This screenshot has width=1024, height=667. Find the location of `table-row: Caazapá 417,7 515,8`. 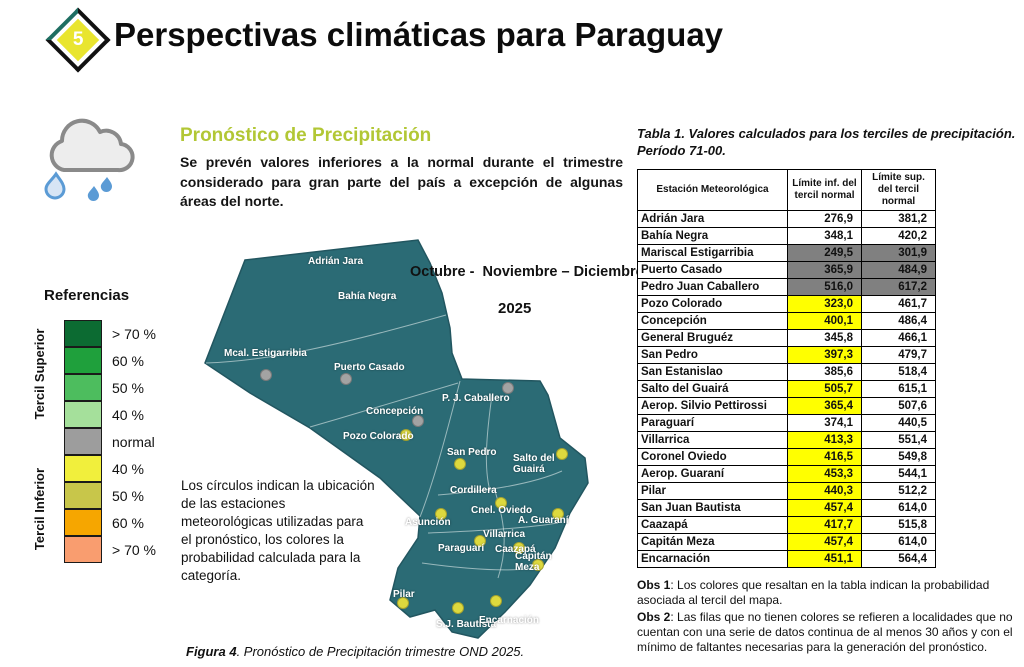

table-row: Caazapá 417,7 515,8 is located at coordinates (786, 525).